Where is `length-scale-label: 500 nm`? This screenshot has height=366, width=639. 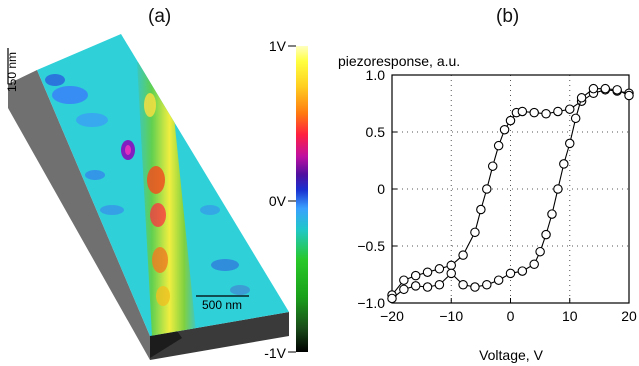 length-scale-label: 500 nm is located at coordinates (222, 305).